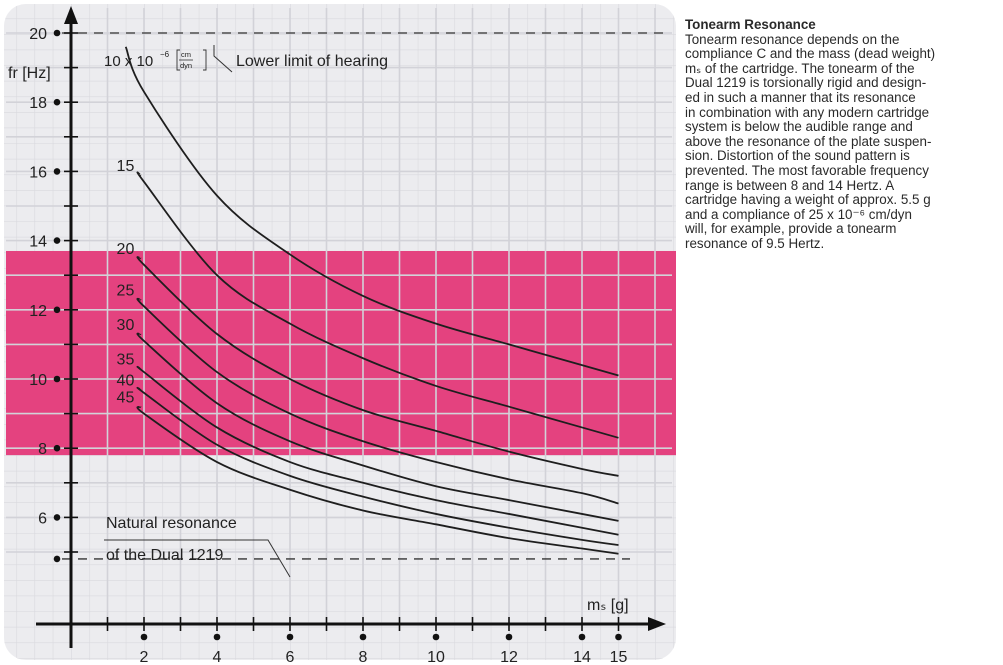 The height and width of the screenshot is (665, 1003). What do you see at coordinates (126, 380) in the screenshot?
I see `series-label-40: 40` at bounding box center [126, 380].